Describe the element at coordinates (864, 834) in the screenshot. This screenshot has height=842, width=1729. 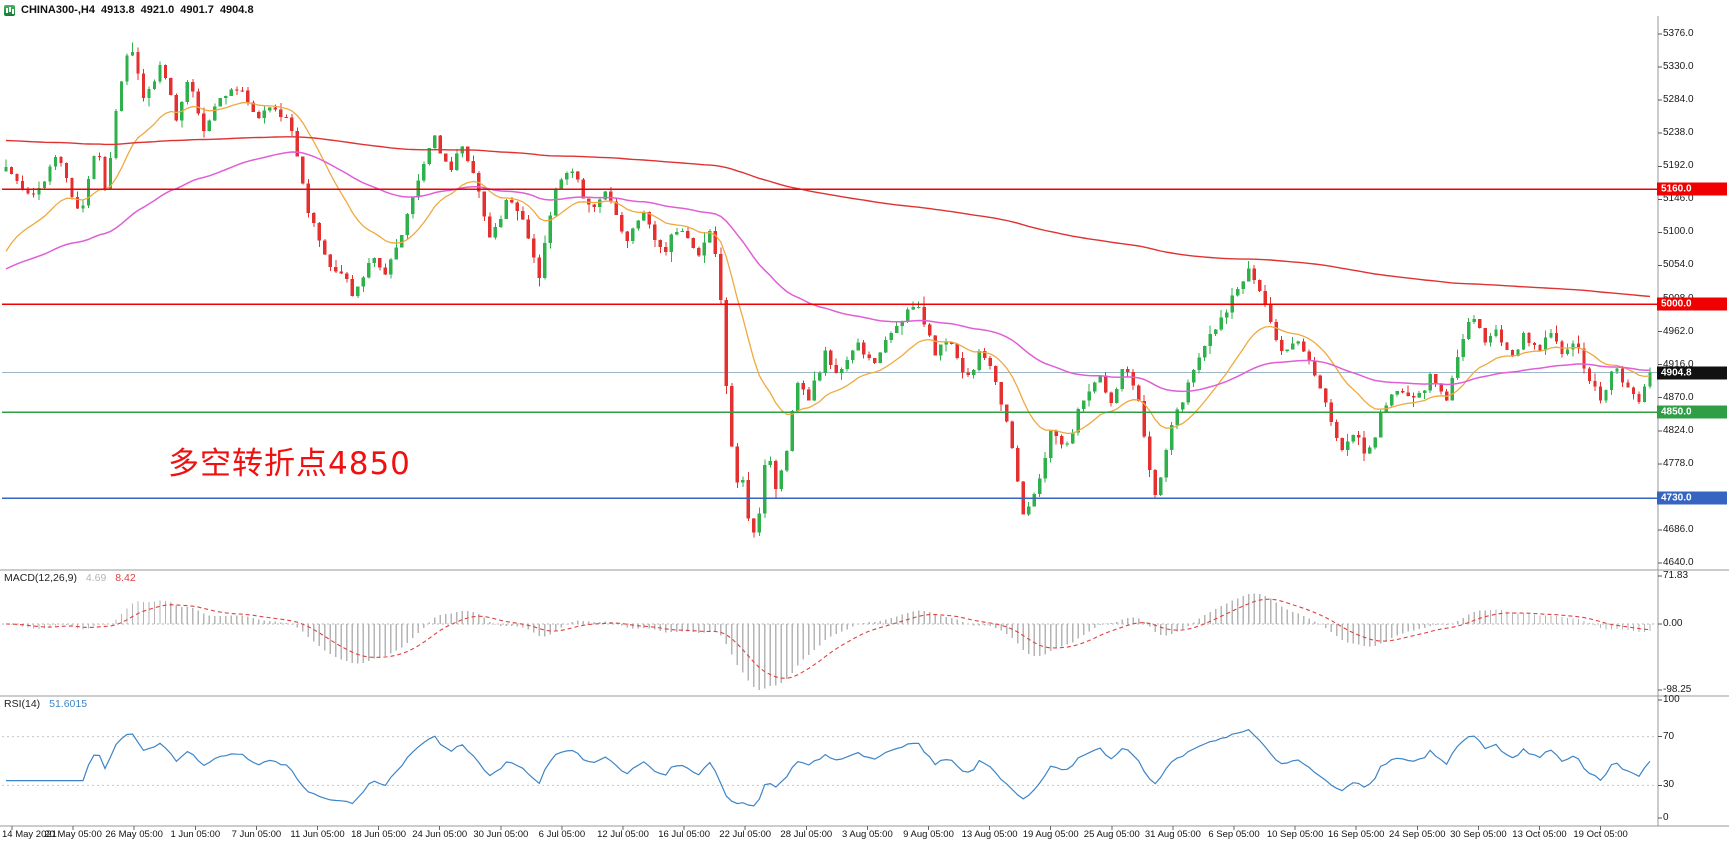
I see `time-axis` at that location.